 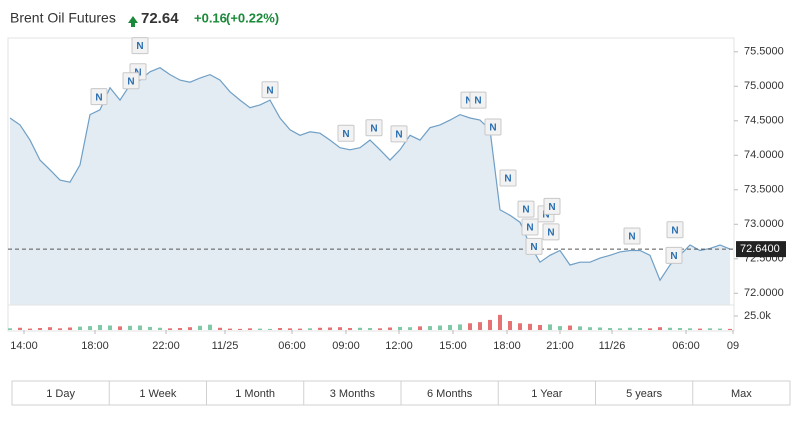 I want to click on range-button: Max, so click(x=741, y=394).